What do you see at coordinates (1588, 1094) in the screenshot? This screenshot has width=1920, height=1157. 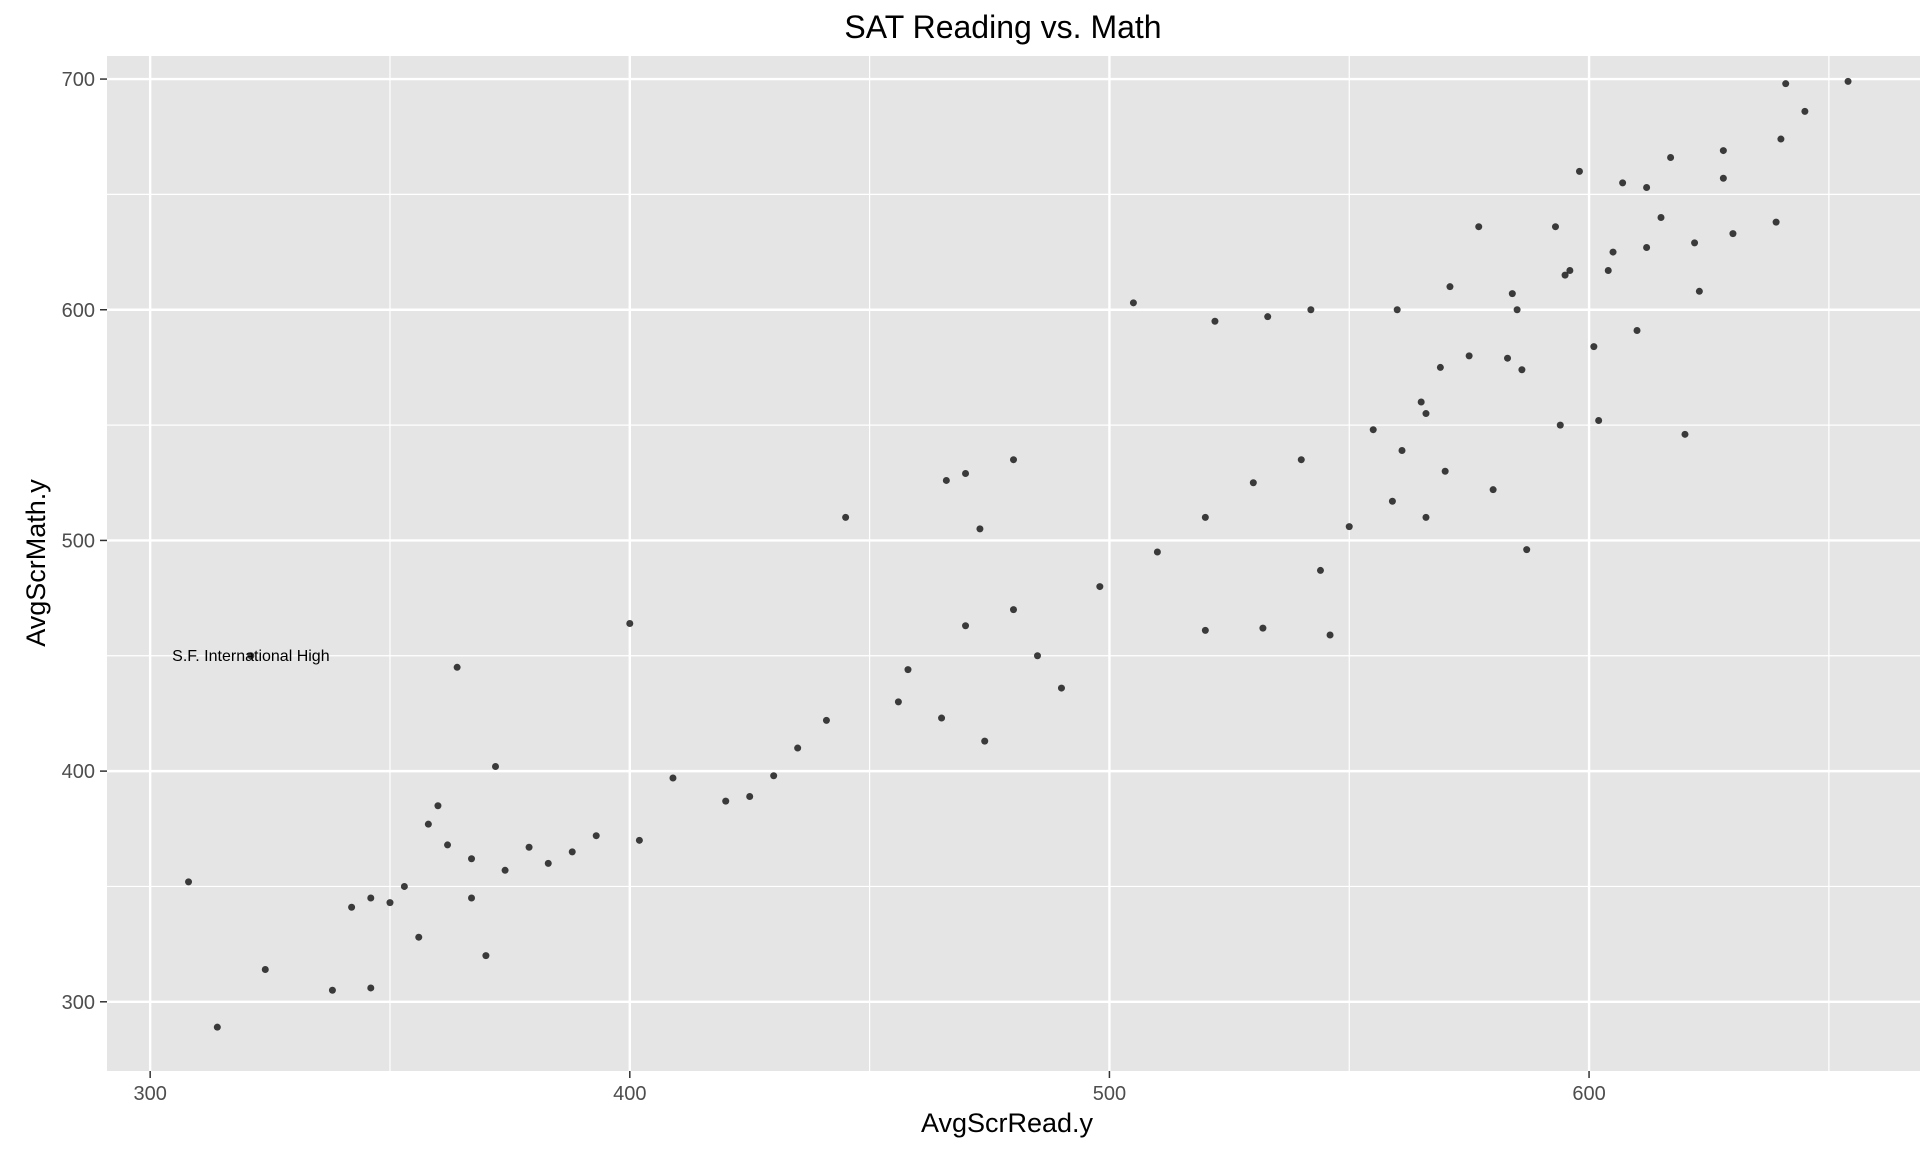 I see `x-tick-label: 600` at bounding box center [1588, 1094].